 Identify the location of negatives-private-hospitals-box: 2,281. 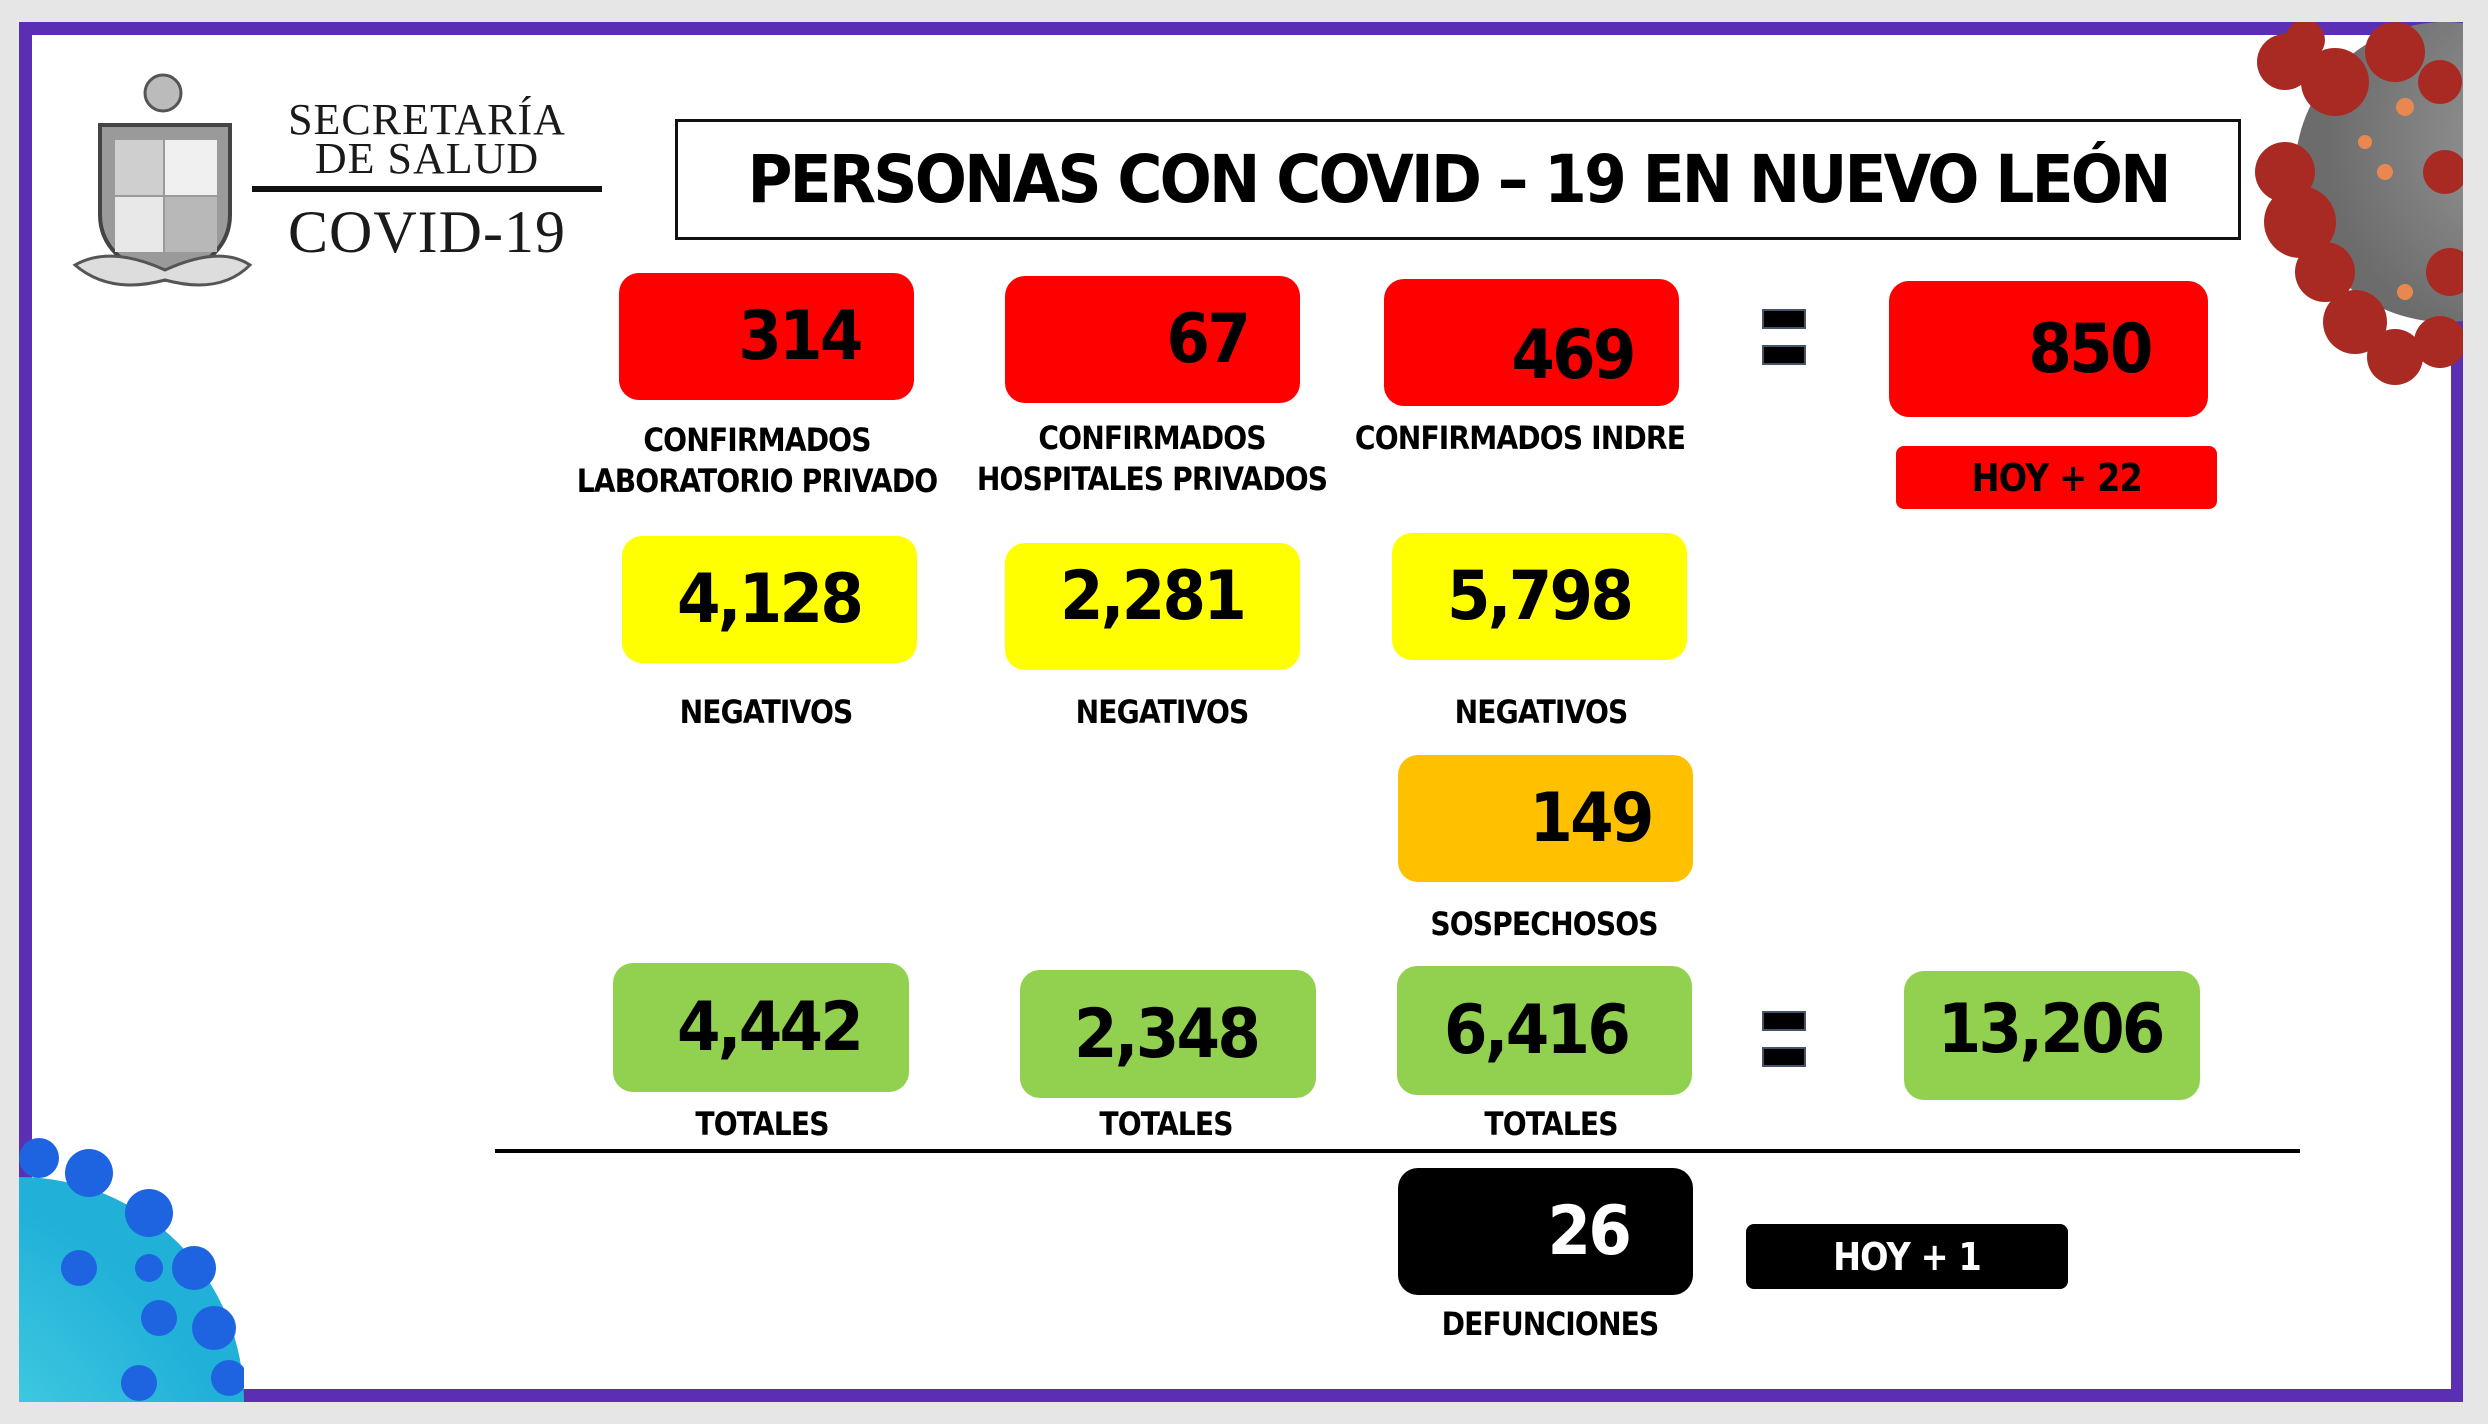
(1152, 606).